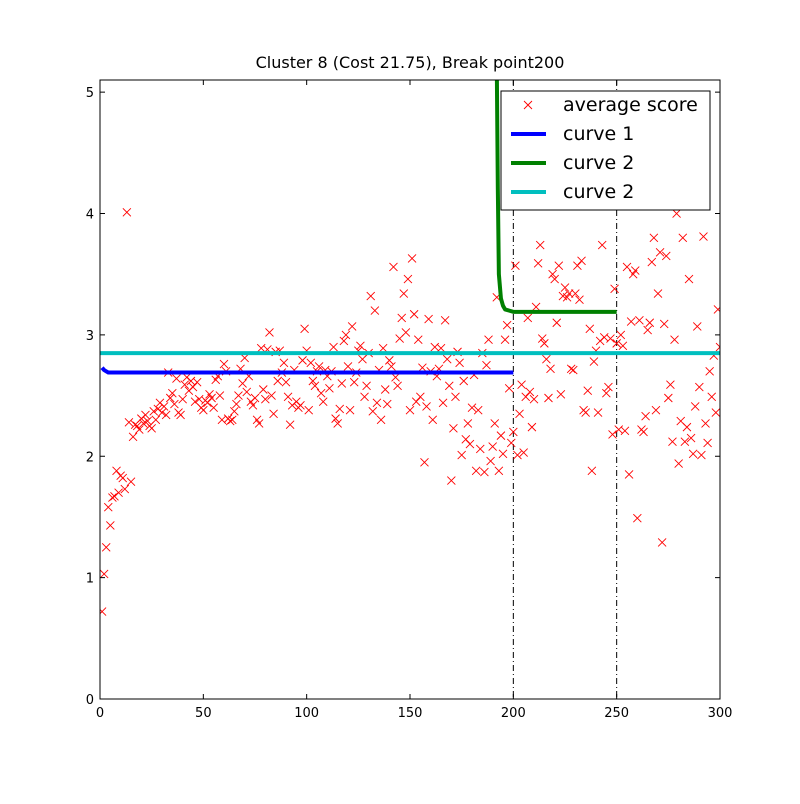  Describe the element at coordinates (307, 370) in the screenshot. I see `curve` at that location.